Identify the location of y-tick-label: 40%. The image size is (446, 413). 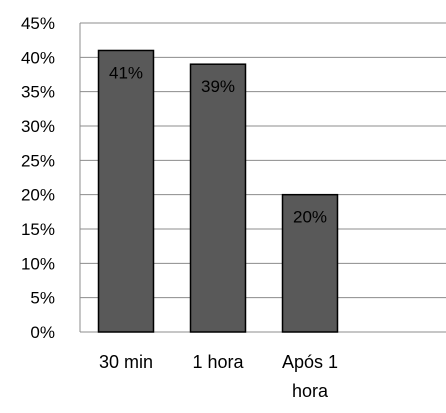
(38, 57).